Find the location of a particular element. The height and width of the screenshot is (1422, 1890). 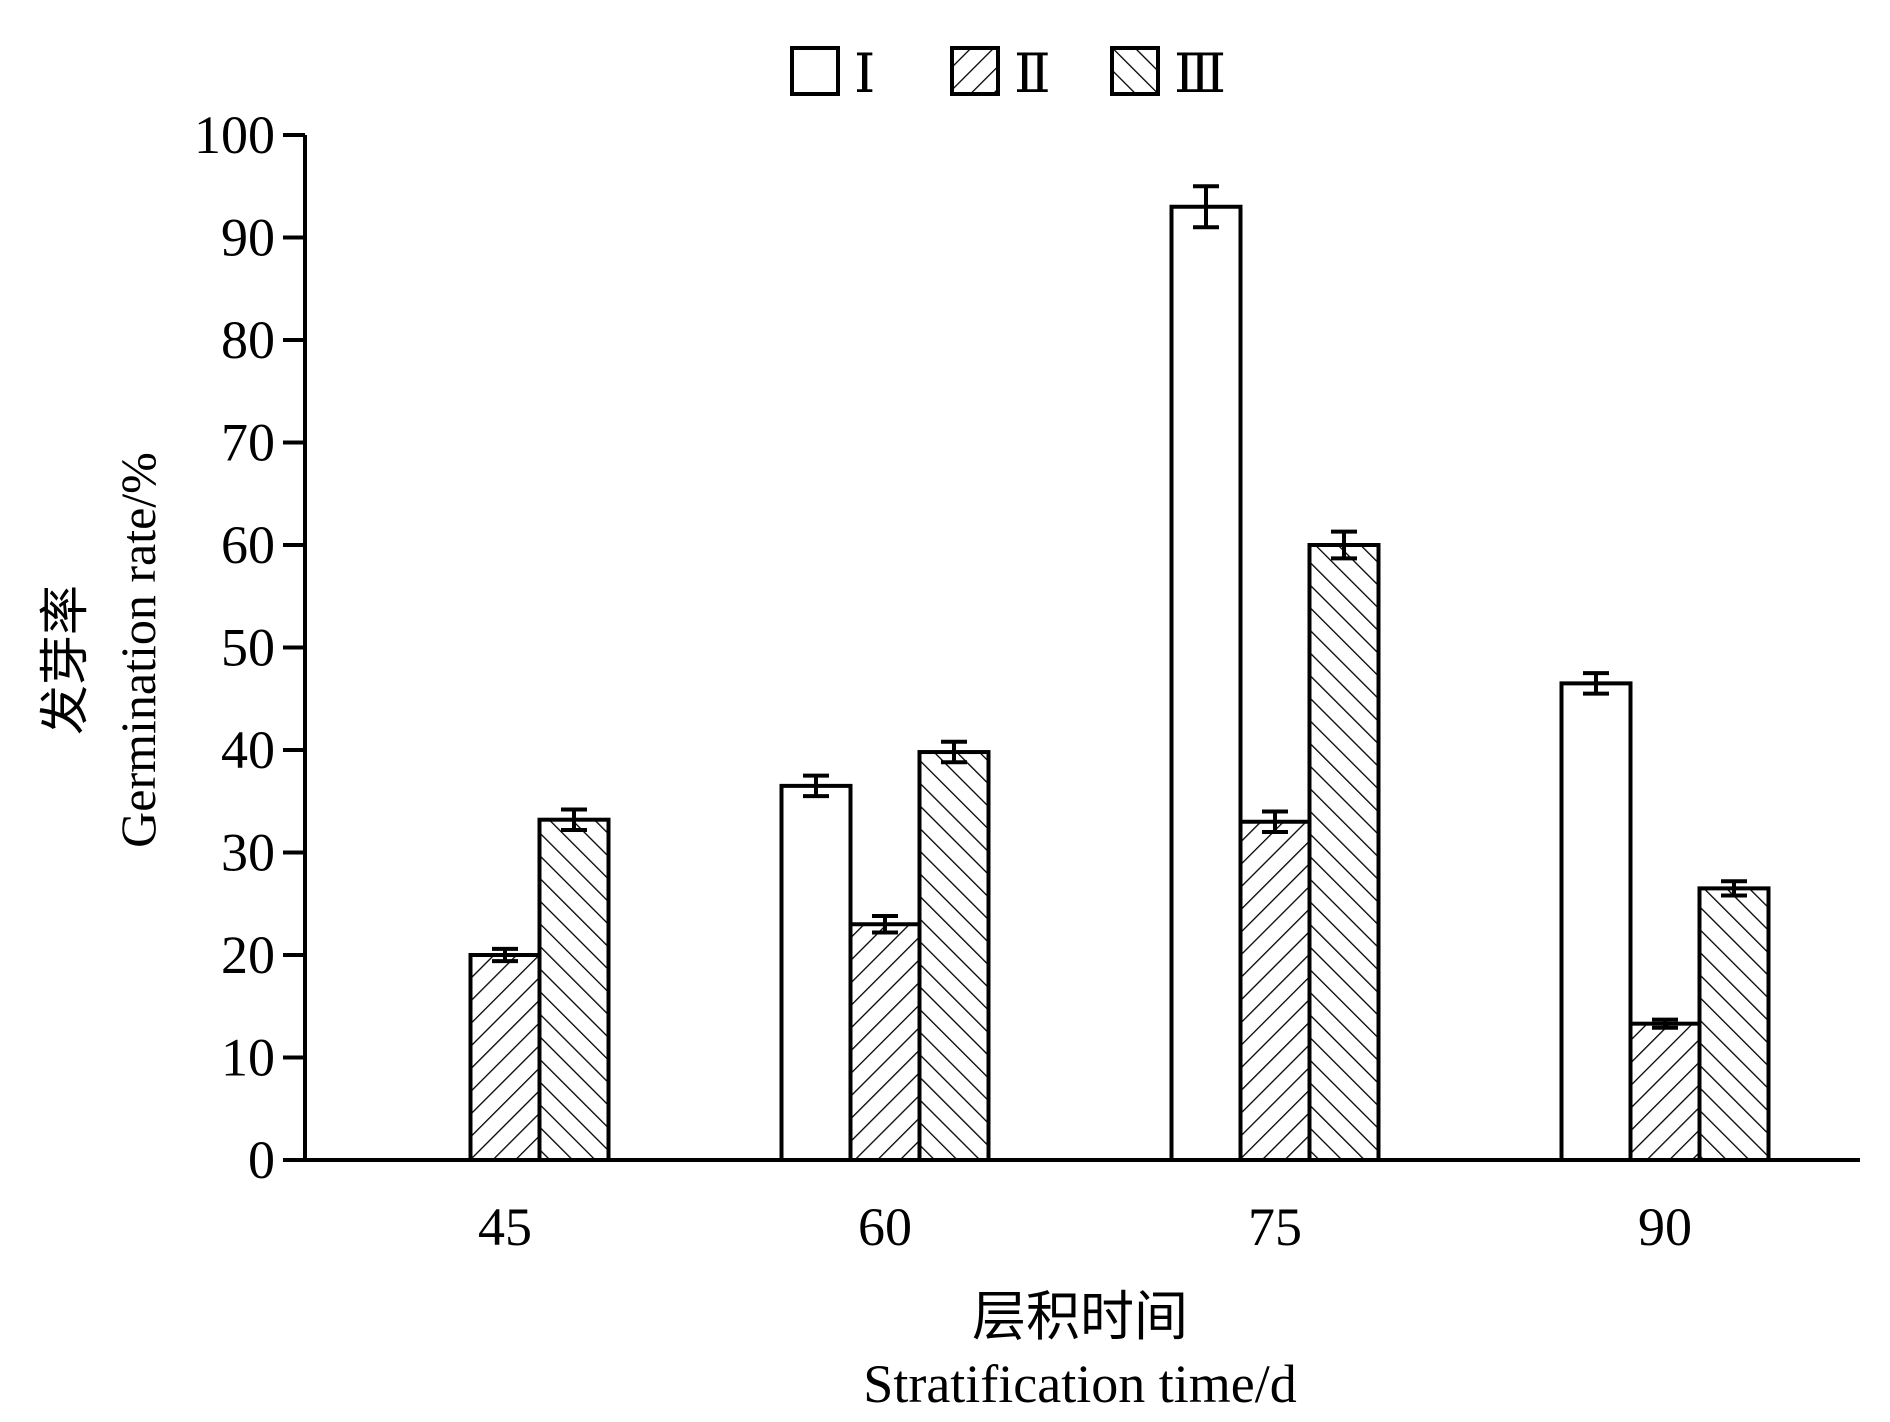

x-axis-label: Stratification time/d is located at coordinates (1079, 1384).